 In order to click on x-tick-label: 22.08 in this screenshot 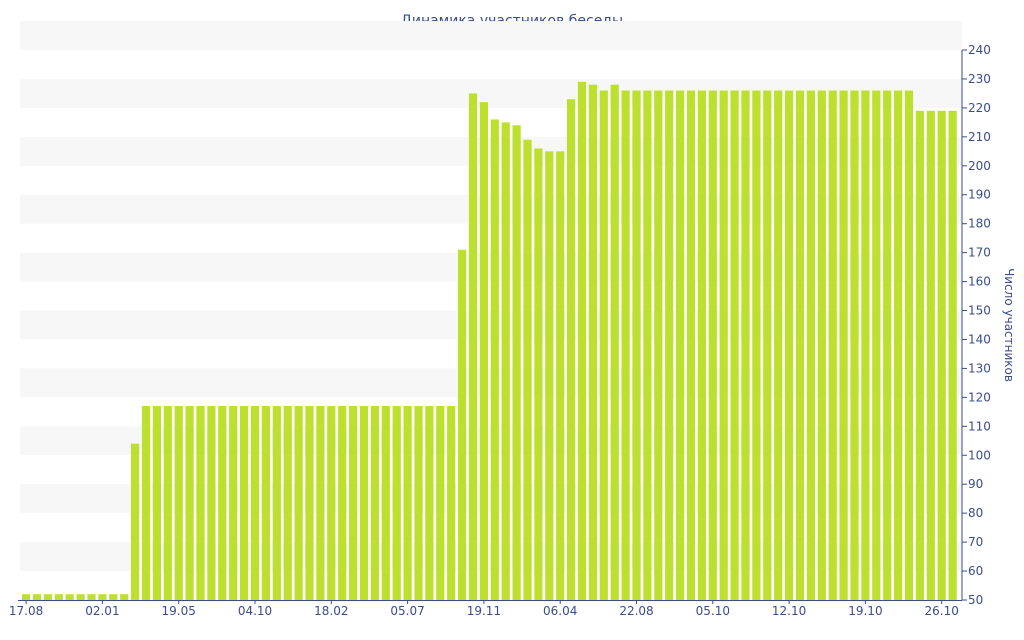, I will do `click(636, 611)`.